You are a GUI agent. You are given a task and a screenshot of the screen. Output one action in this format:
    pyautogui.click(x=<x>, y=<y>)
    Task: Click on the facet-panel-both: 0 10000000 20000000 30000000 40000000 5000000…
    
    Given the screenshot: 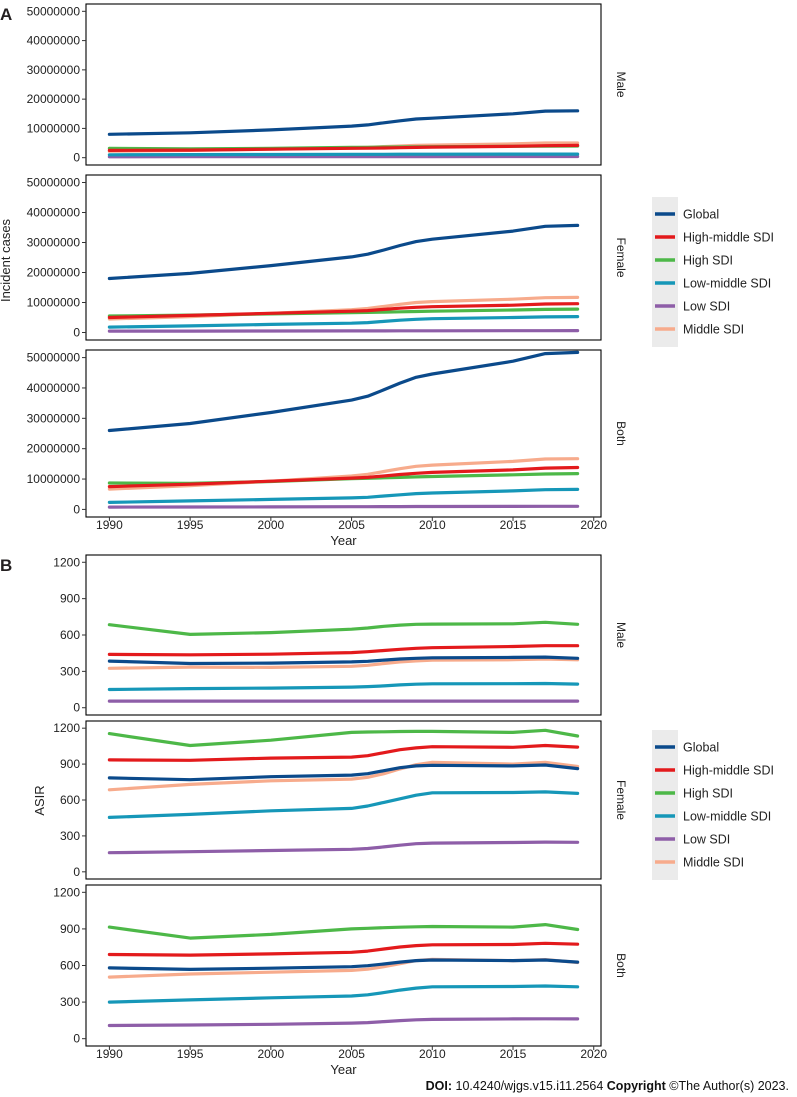 What is the action you would take?
    pyautogui.click(x=327, y=433)
    